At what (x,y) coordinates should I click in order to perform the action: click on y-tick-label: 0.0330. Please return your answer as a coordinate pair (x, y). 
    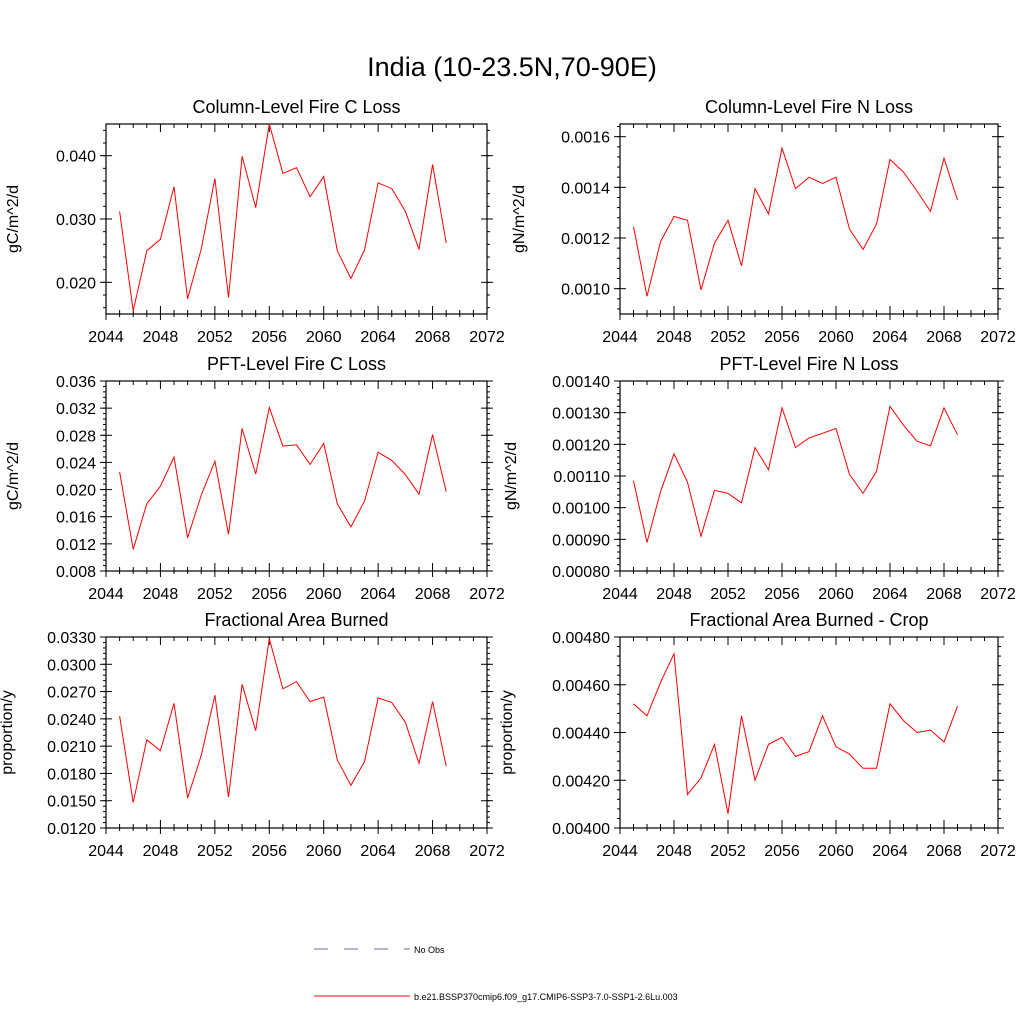
    Looking at the image, I should click on (71, 638).